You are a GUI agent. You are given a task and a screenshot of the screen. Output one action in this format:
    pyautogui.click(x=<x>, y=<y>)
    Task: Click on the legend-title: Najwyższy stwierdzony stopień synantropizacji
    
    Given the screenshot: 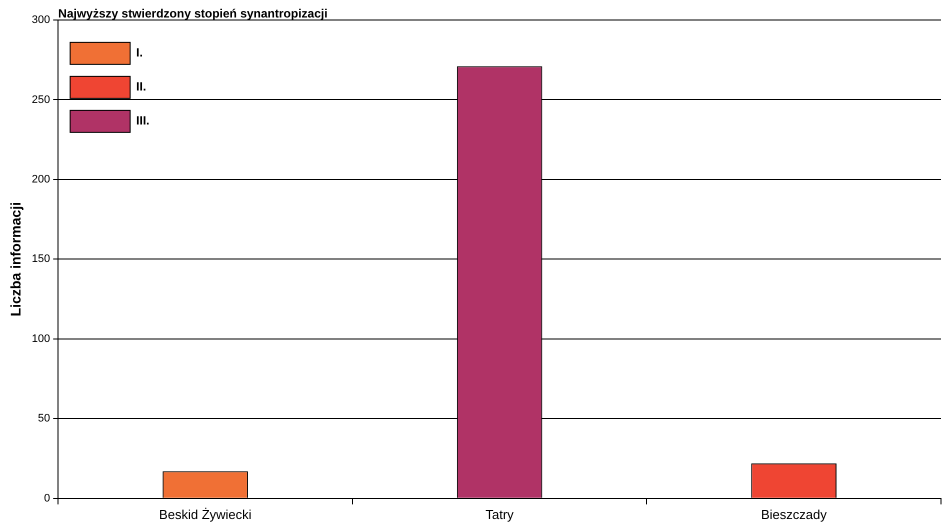 What is the action you would take?
    pyautogui.click(x=193, y=13)
    